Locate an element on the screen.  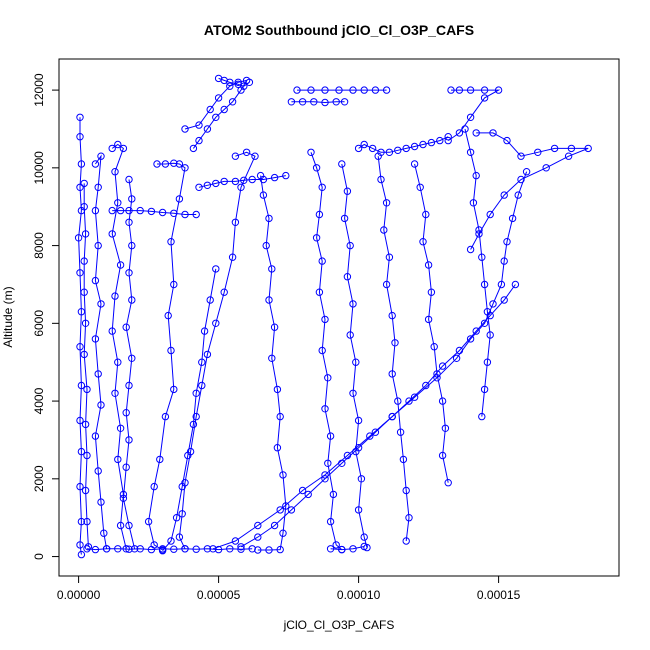
x-tick-label: 0.00015 is located at coordinates (499, 595).